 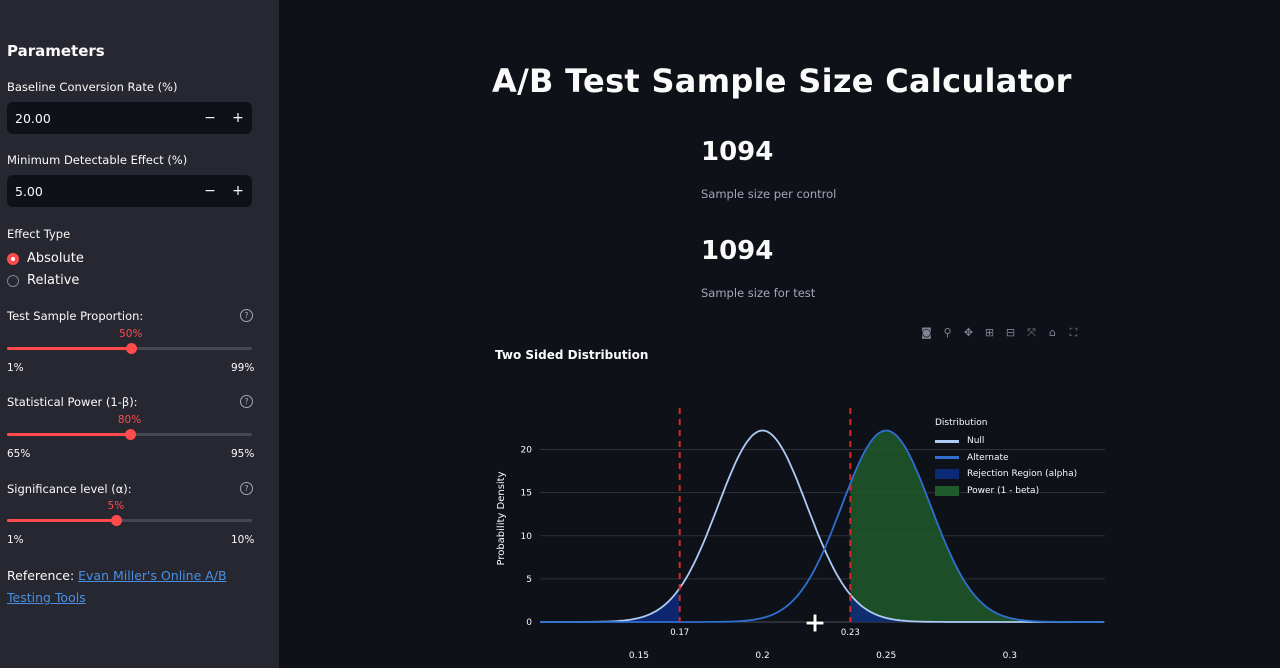 I want to click on metric-test-value: 1094, so click(x=737, y=251).